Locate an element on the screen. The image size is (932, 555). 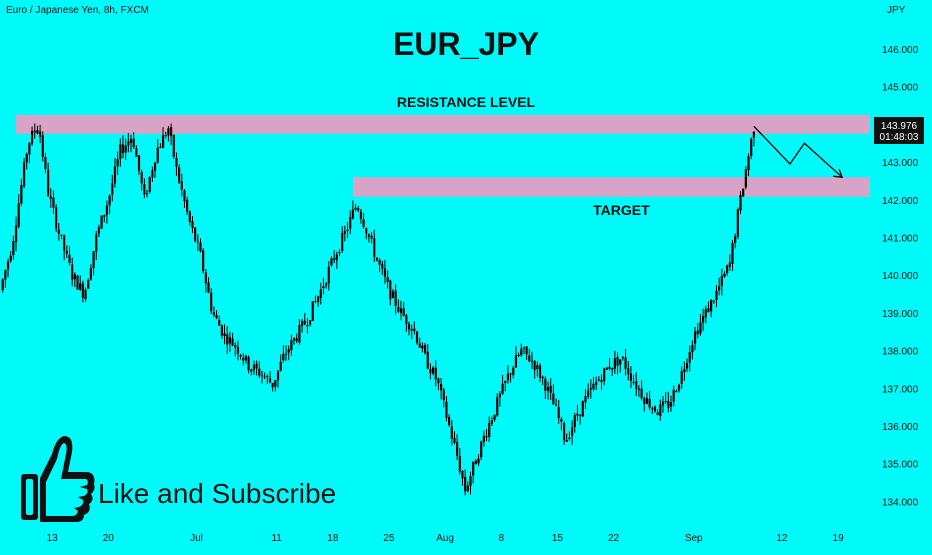
projection-line is located at coordinates (798, 151).